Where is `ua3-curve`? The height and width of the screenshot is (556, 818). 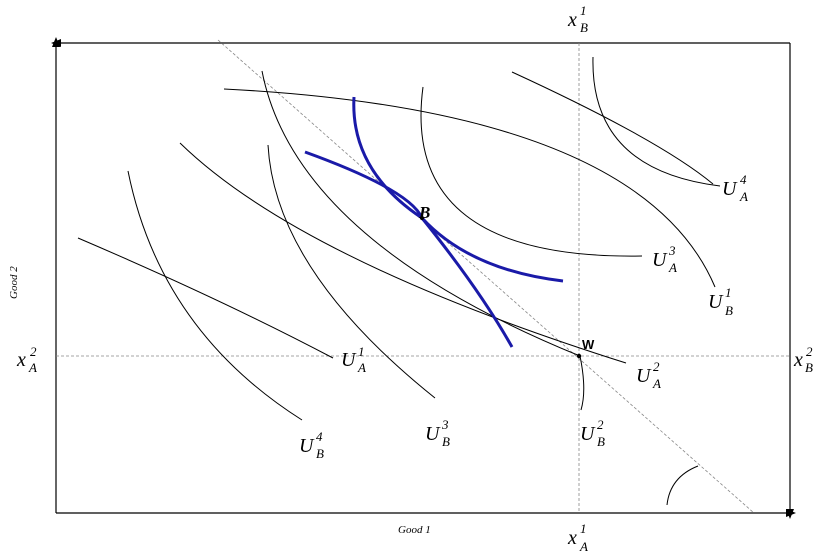 ua3-curve is located at coordinates (531, 171).